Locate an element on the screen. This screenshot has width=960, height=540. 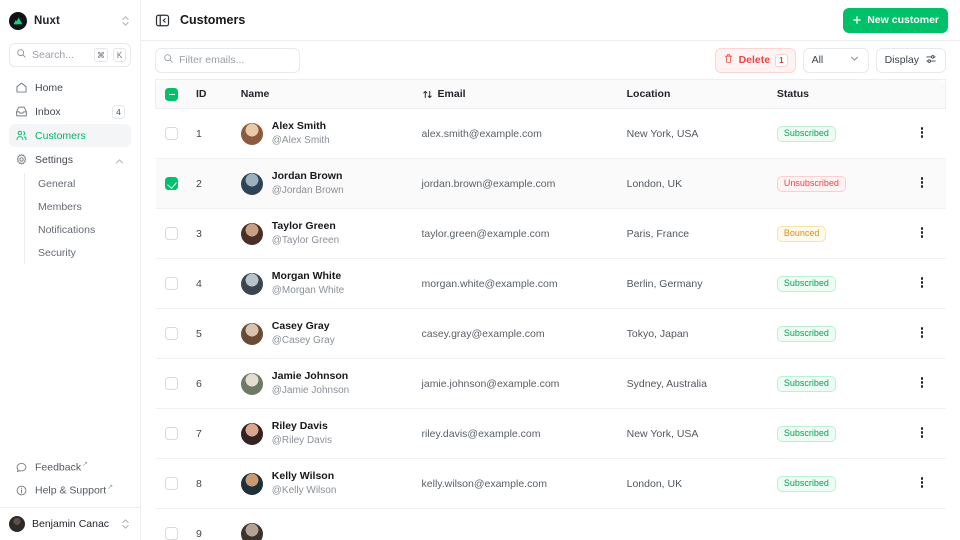
cell-location: London, UK is located at coordinates (701, 183).